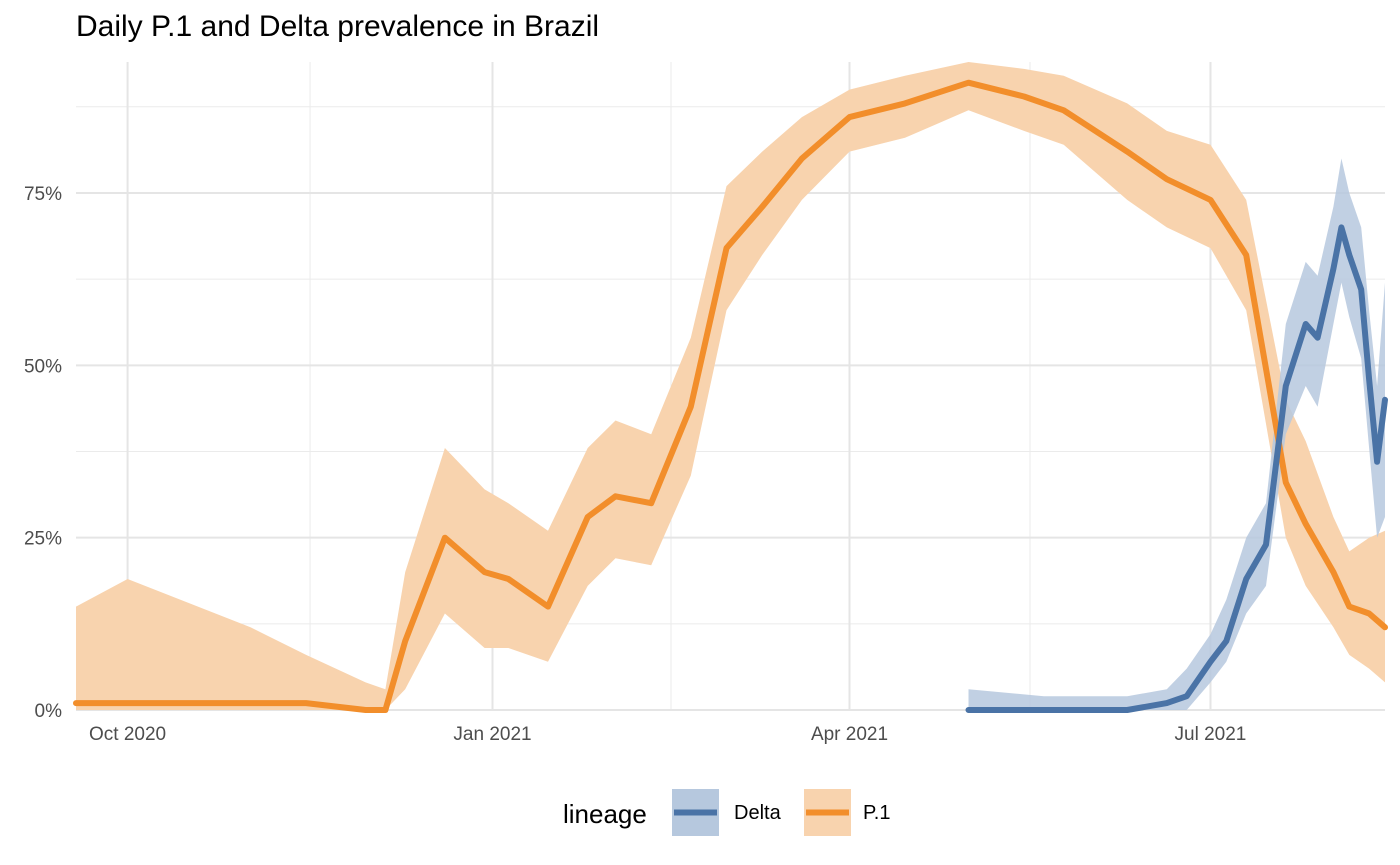  Describe the element at coordinates (43, 194) in the screenshot. I see `y-tick-label: 75%` at that location.